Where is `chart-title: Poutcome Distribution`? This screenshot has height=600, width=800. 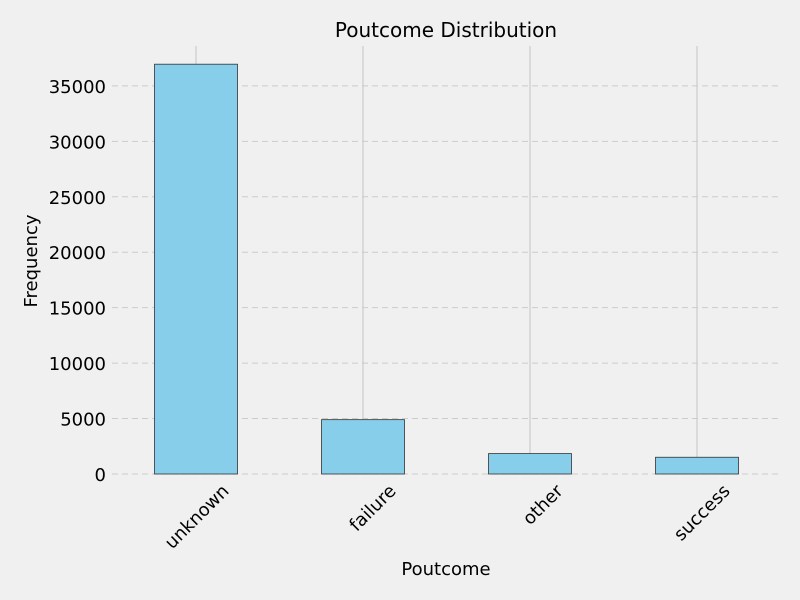 chart-title: Poutcome Distribution is located at coordinates (446, 30).